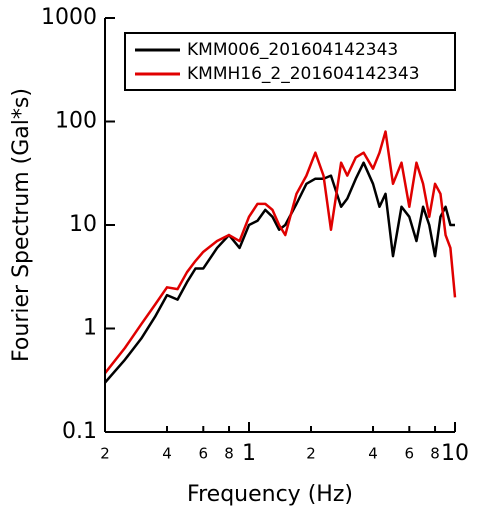 This screenshot has width=493, height=511. I want to click on y-tick-label: 1, so click(90, 328).